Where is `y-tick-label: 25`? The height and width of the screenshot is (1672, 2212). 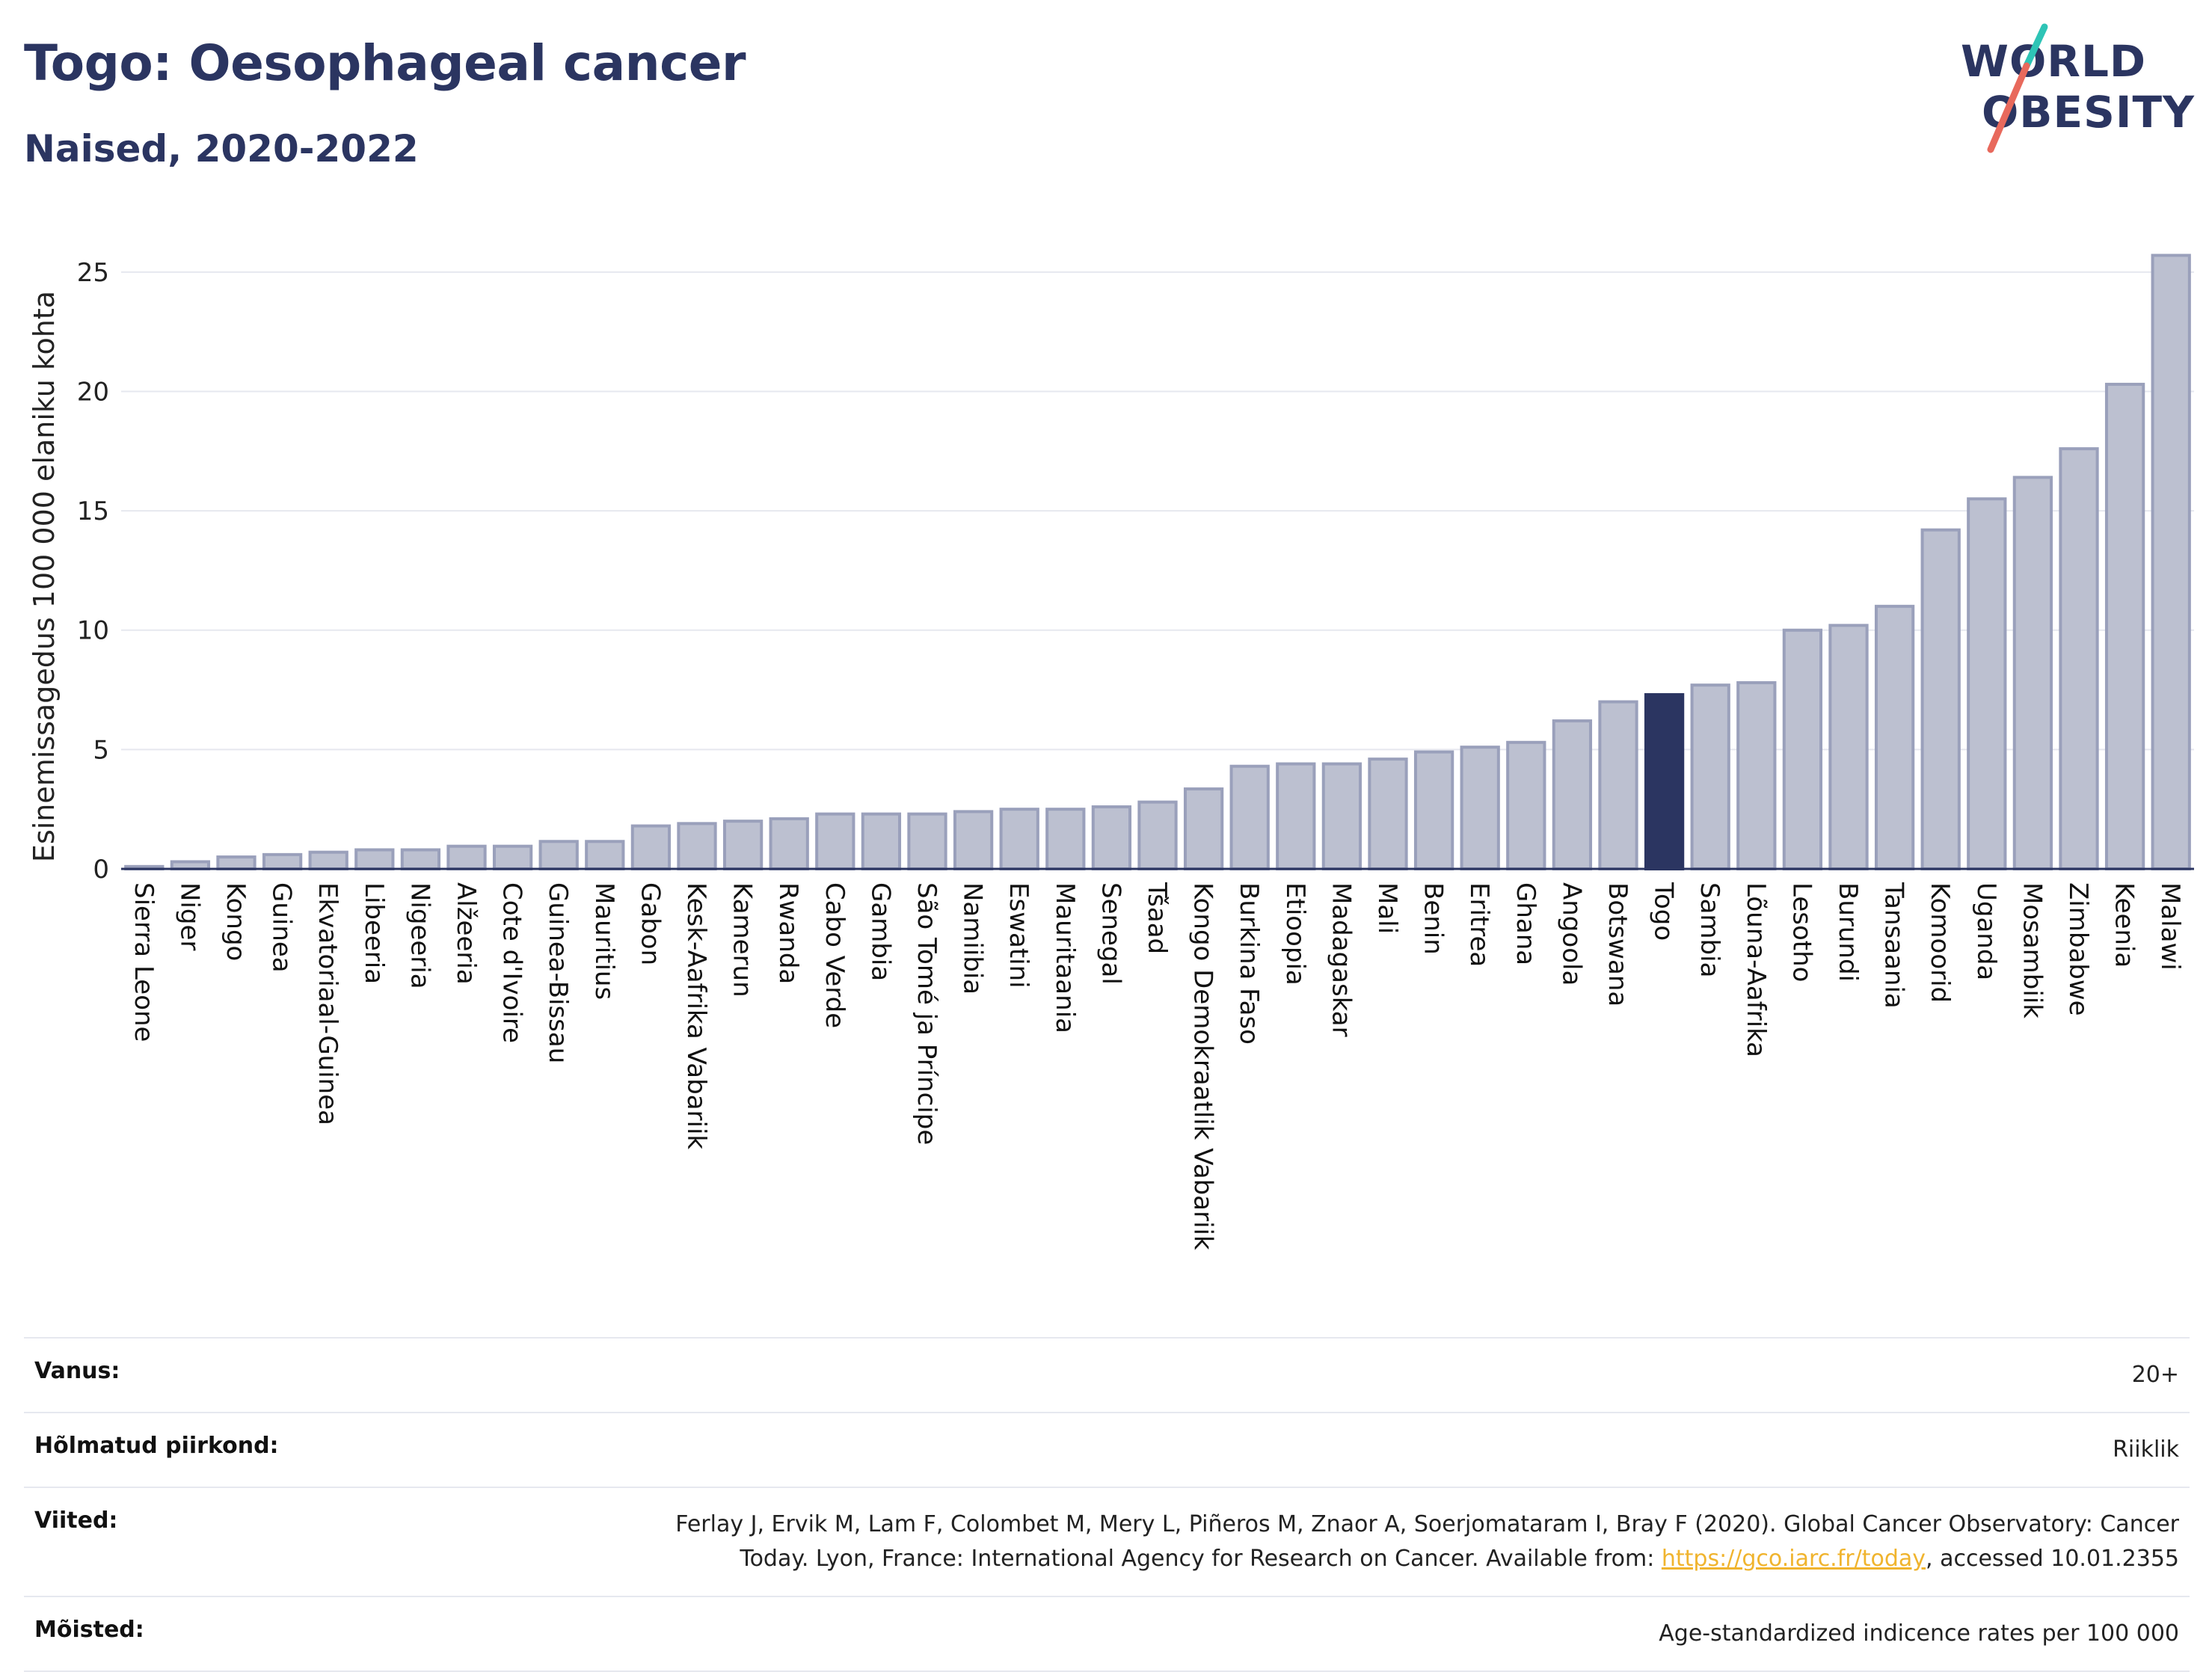
y-tick-label: 25 is located at coordinates (93, 273).